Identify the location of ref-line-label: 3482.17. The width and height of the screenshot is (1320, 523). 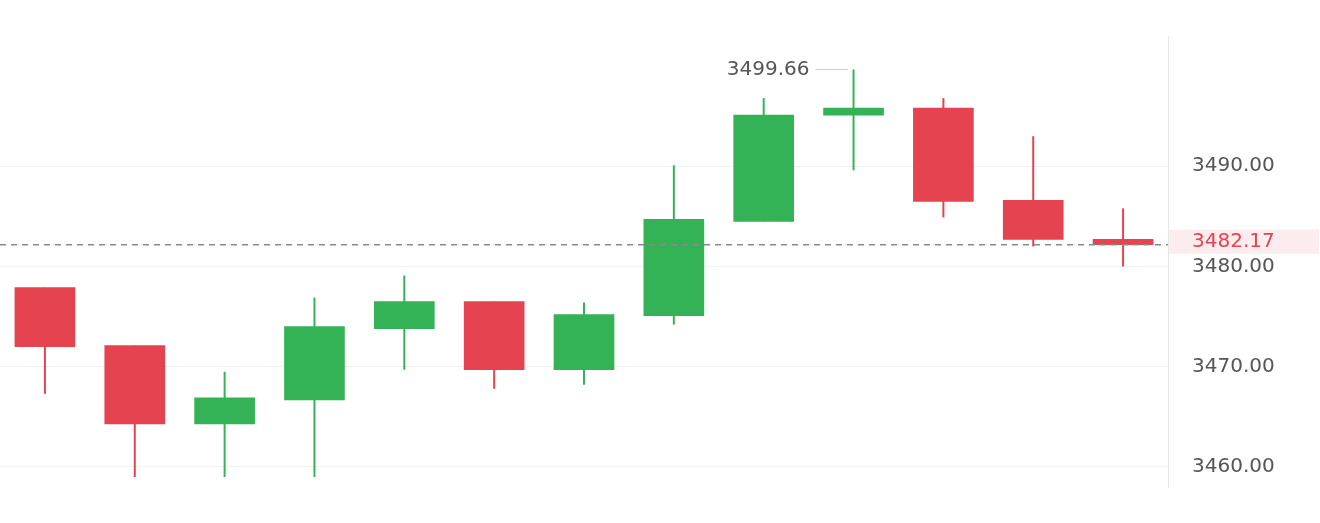
(1233, 239).